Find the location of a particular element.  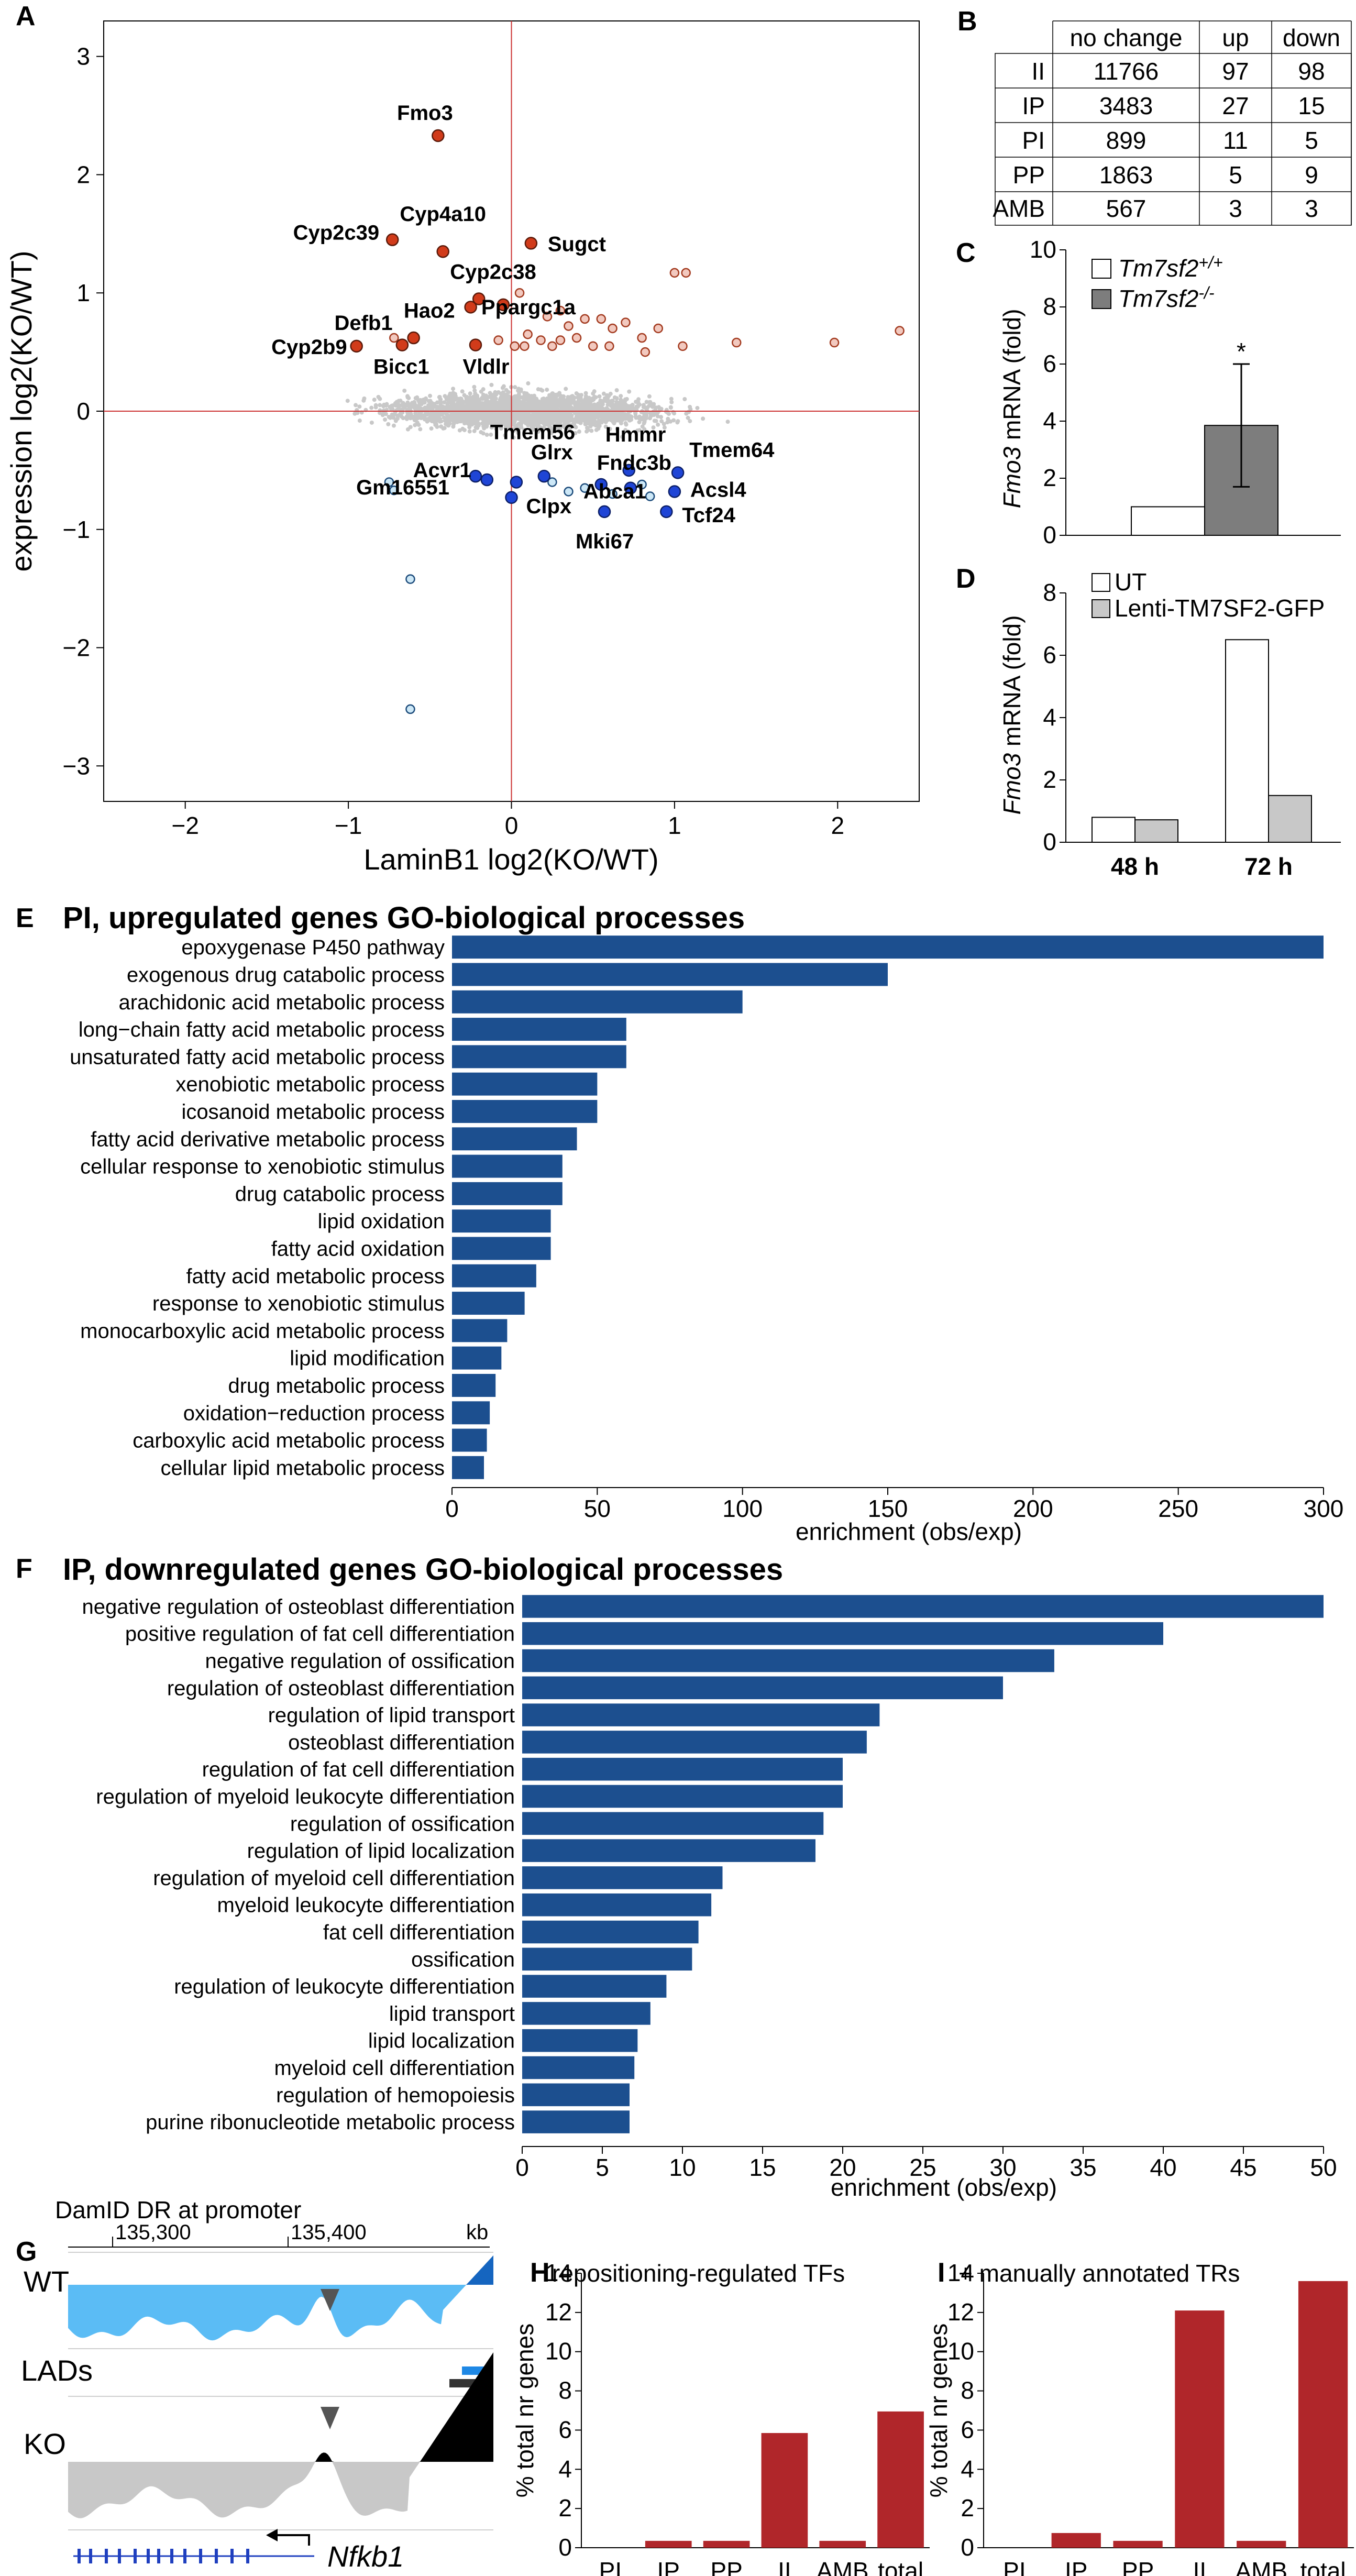

x-tick-label: −2 is located at coordinates (185, 825).